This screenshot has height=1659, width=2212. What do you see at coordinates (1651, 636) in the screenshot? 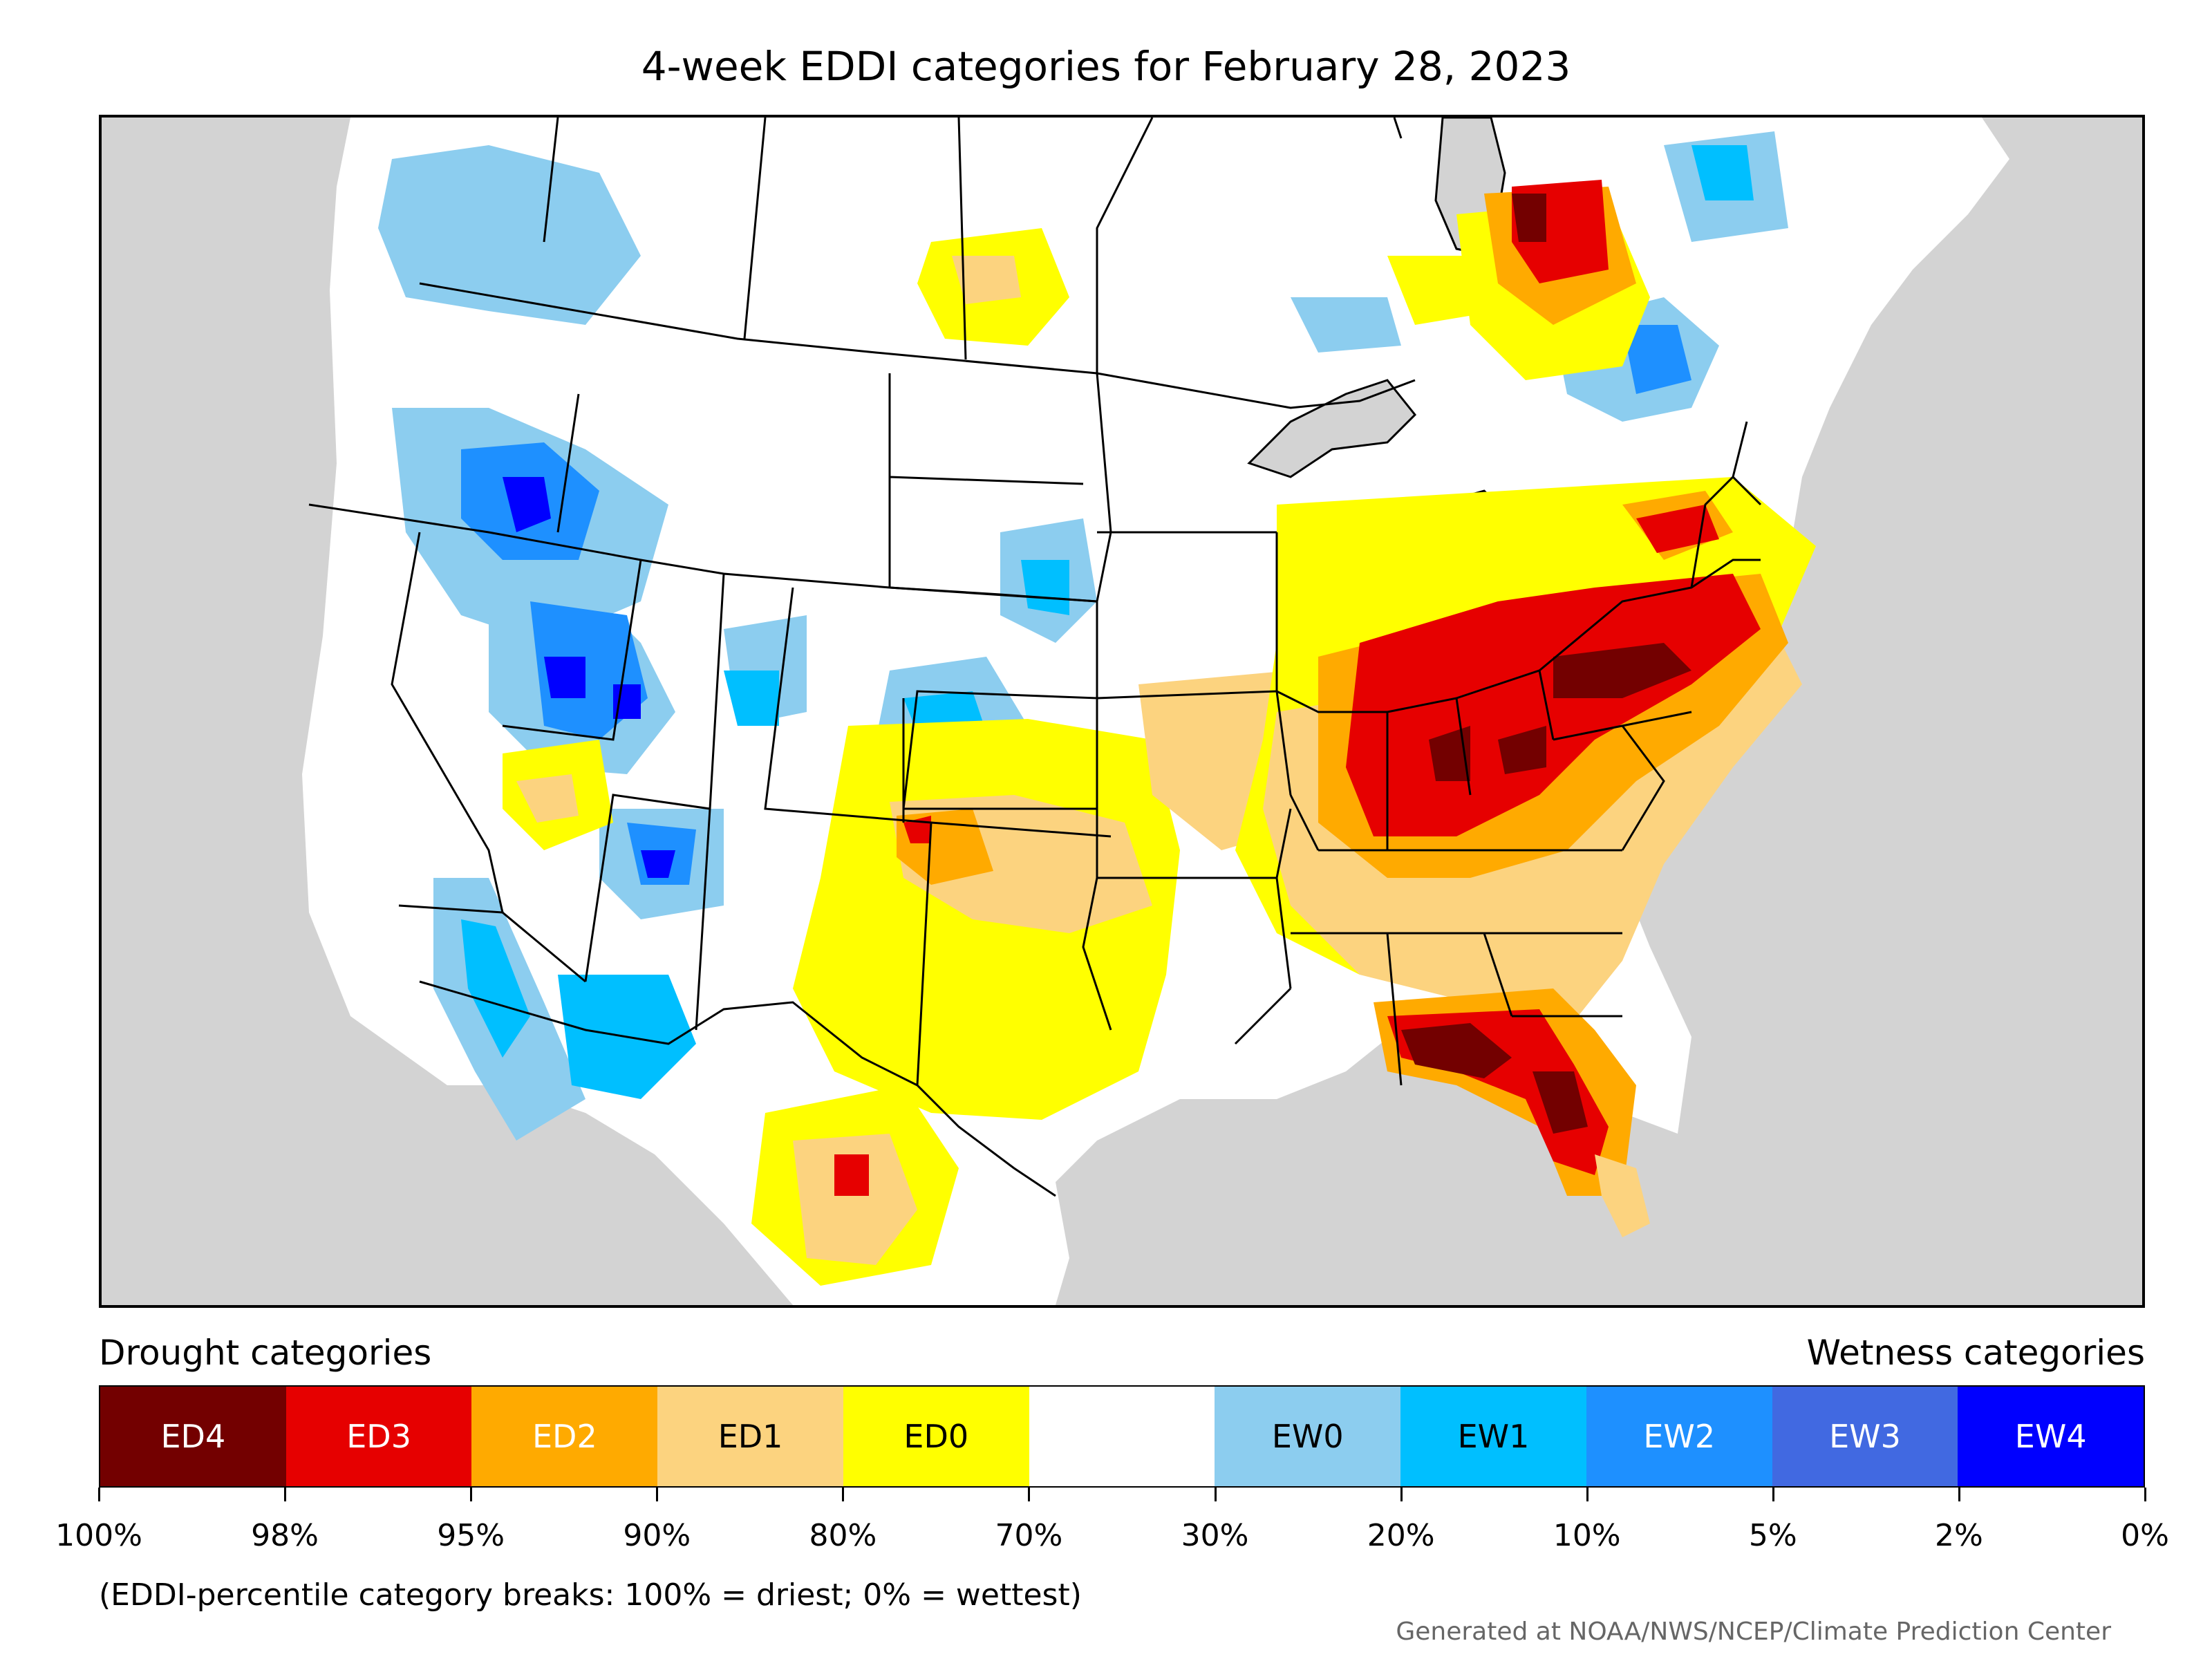
I see `northeast-states` at bounding box center [1651, 636].